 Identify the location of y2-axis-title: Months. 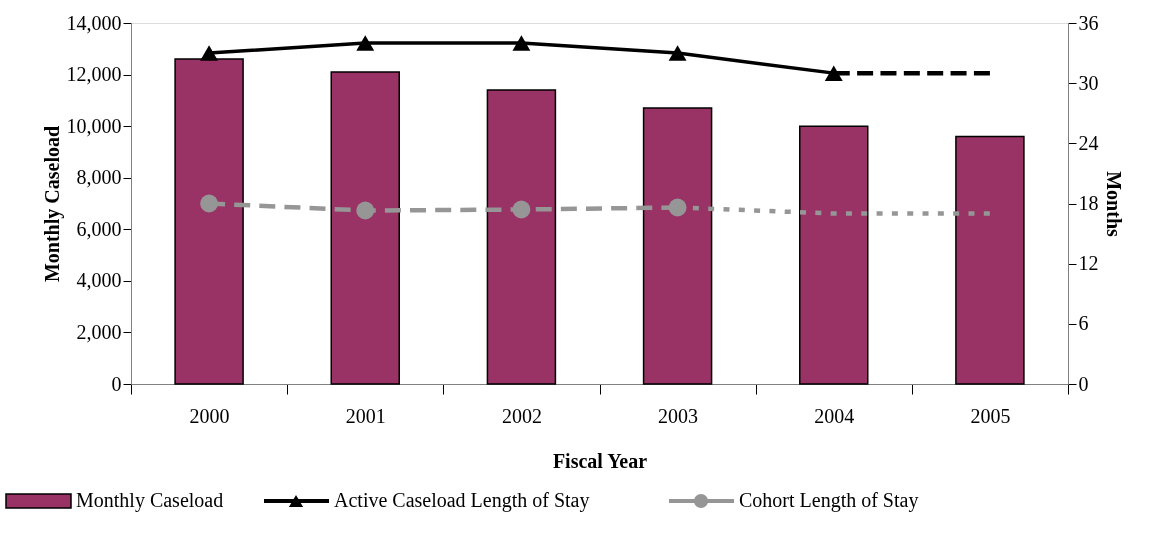
(1113, 204).